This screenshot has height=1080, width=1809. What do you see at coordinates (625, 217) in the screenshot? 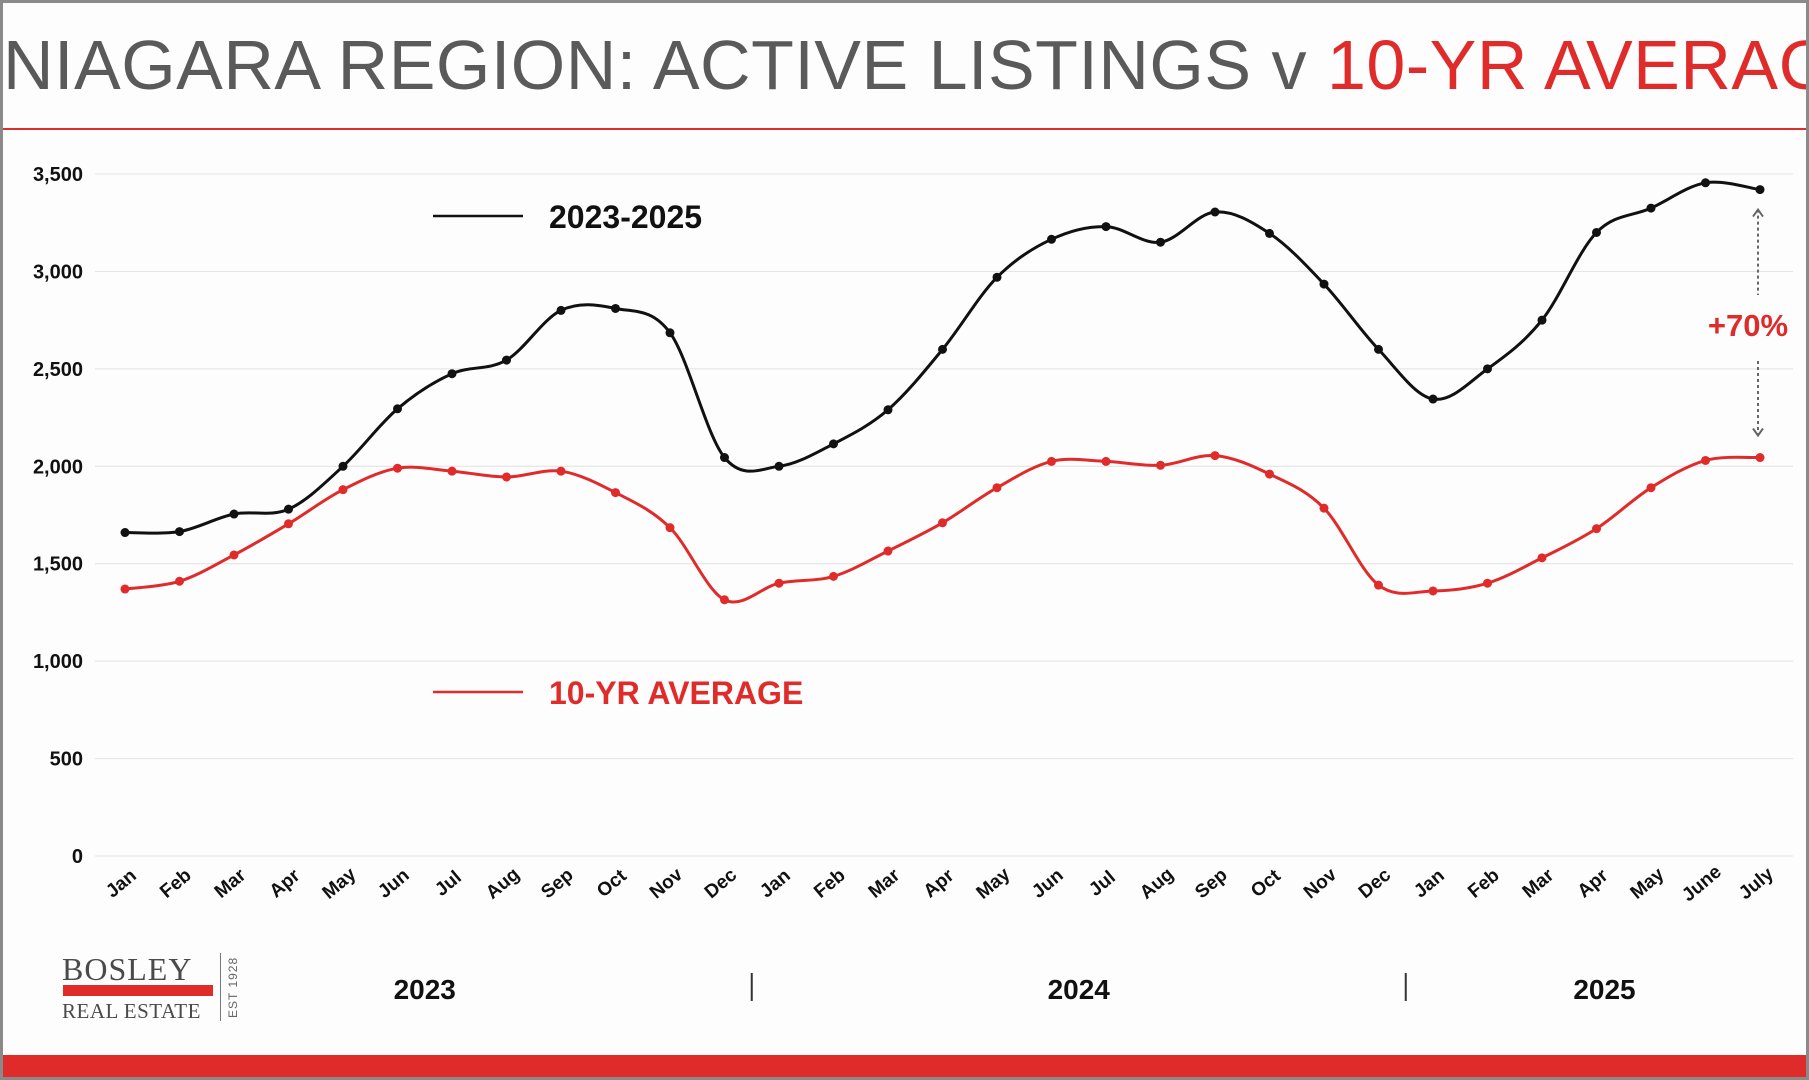
I see `legend-label-current: 2023-2025` at bounding box center [625, 217].